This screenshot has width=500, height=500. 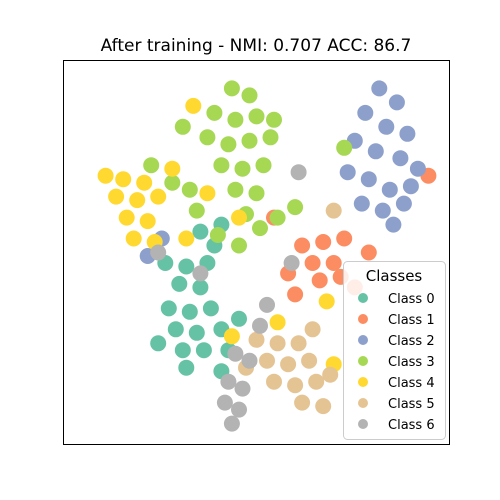 I want to click on legend-label-1: Class 1, so click(x=411, y=320).